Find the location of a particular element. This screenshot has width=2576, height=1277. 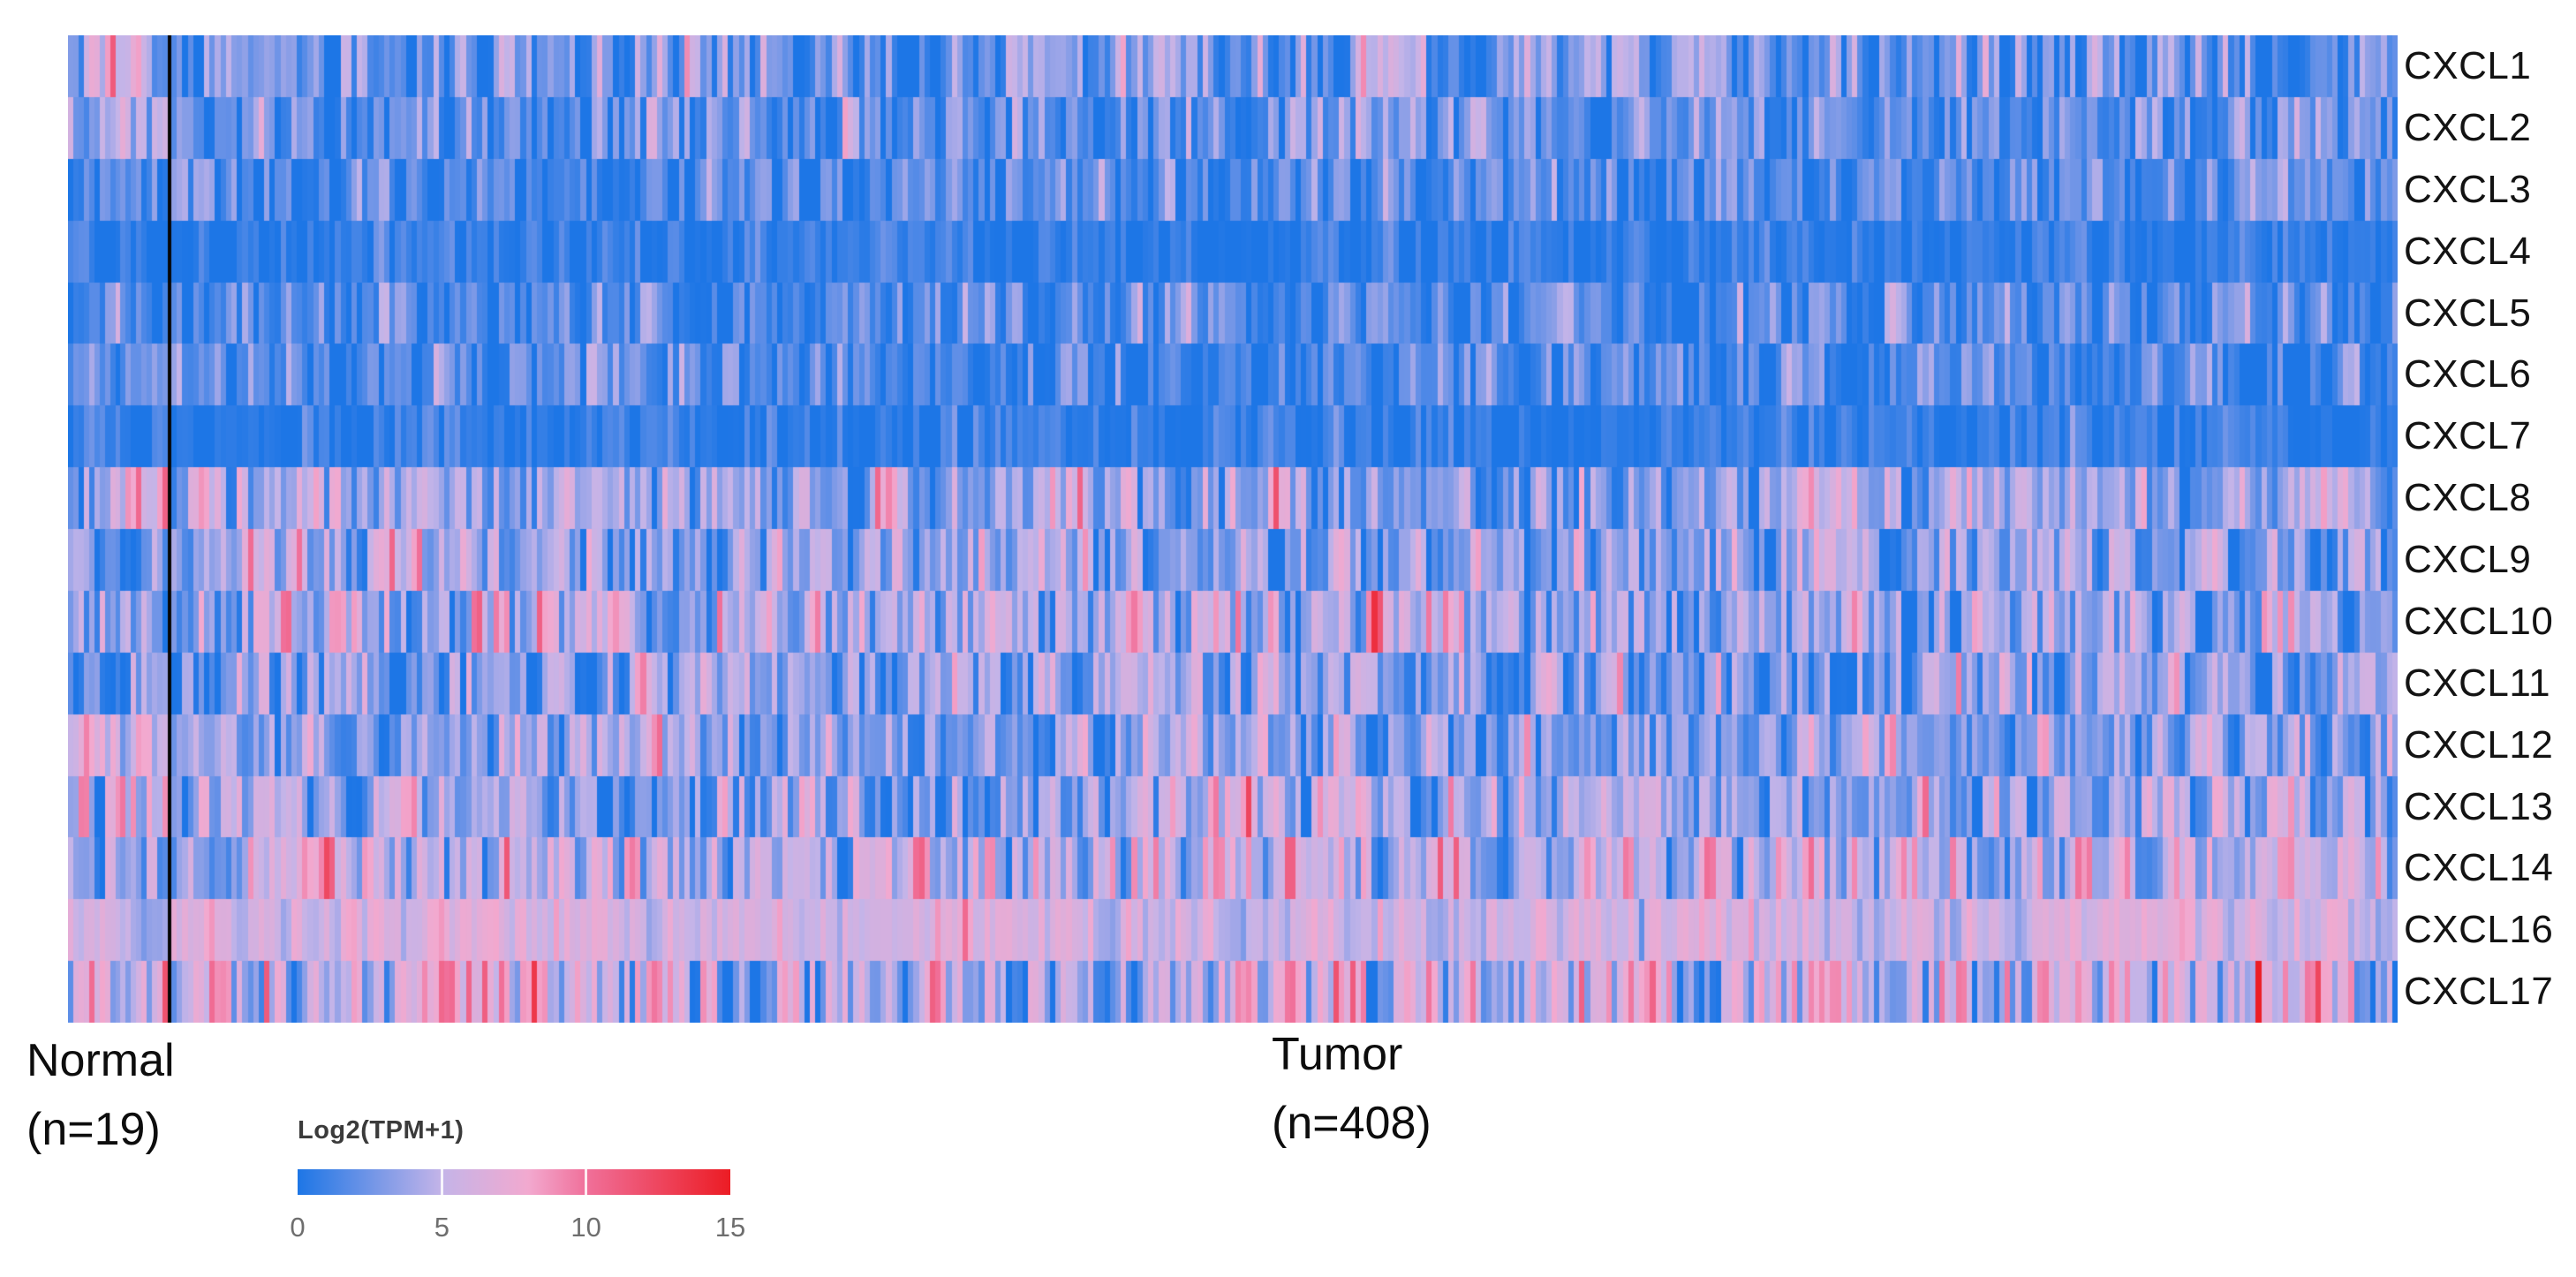

row-label-cxcl2: CXCL2 is located at coordinates (2468, 127).